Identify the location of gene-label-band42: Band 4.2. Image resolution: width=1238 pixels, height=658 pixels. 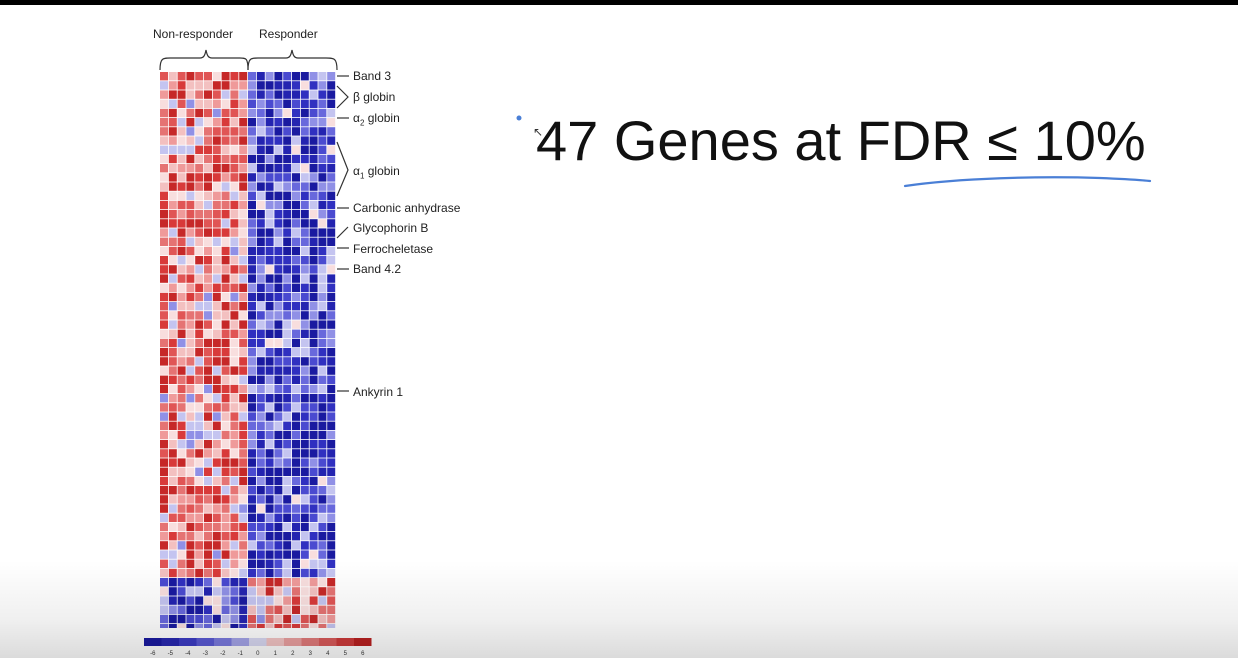
(377, 269).